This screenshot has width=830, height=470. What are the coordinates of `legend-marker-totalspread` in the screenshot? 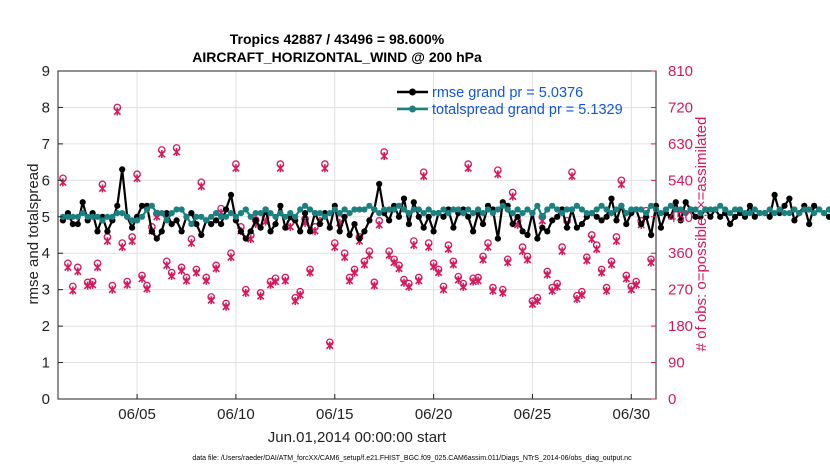 It's located at (412, 109).